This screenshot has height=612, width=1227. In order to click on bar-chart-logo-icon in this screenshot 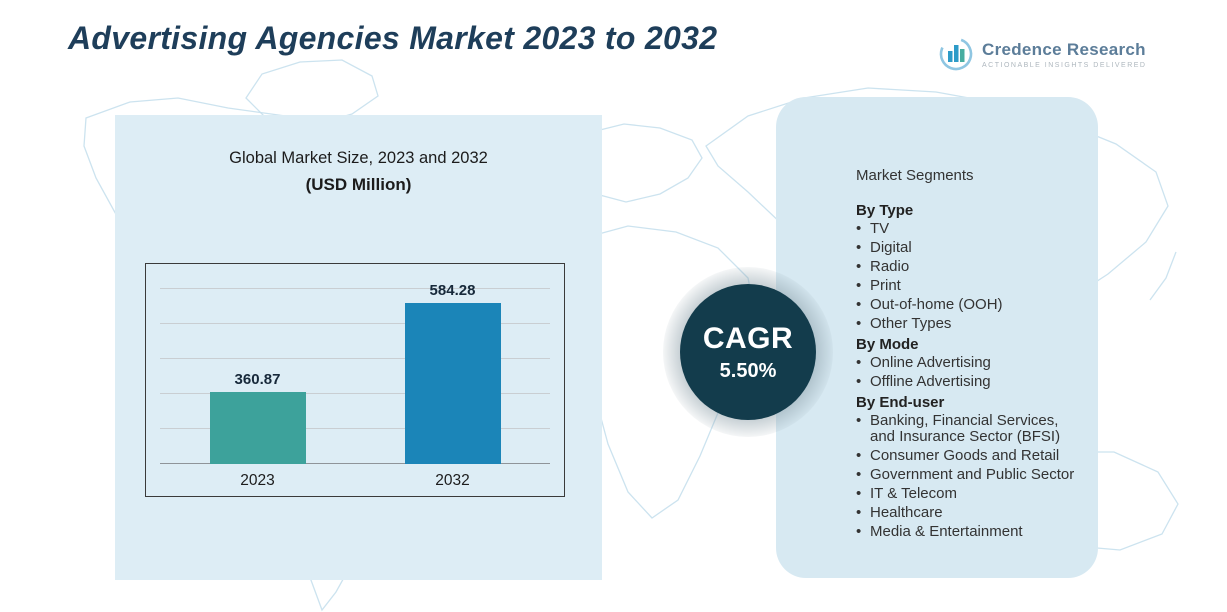, I will do `click(956, 54)`.